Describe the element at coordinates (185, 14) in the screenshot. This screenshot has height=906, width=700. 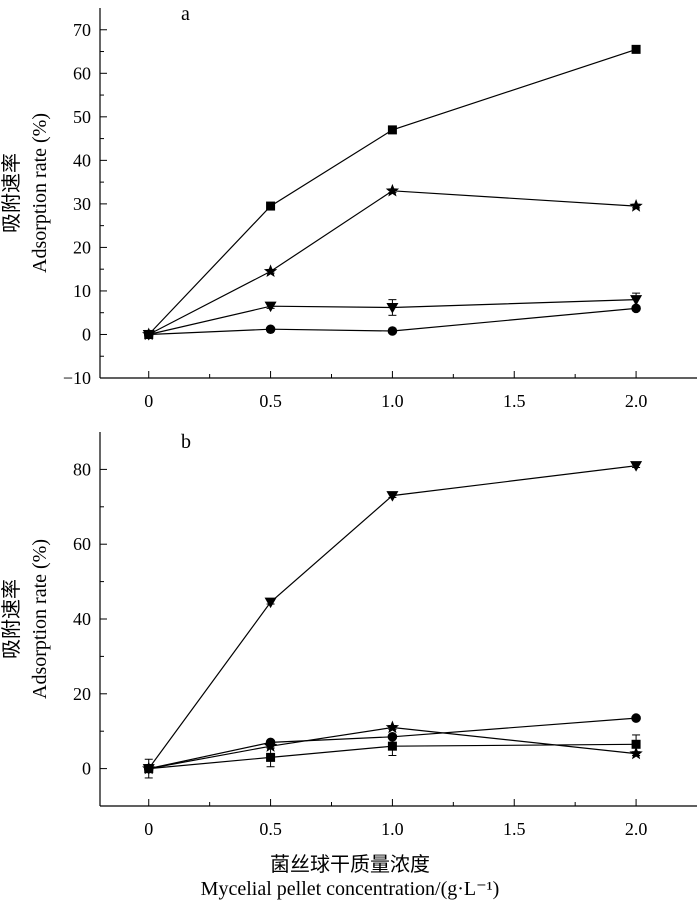
I see `panel-label: a` at that location.